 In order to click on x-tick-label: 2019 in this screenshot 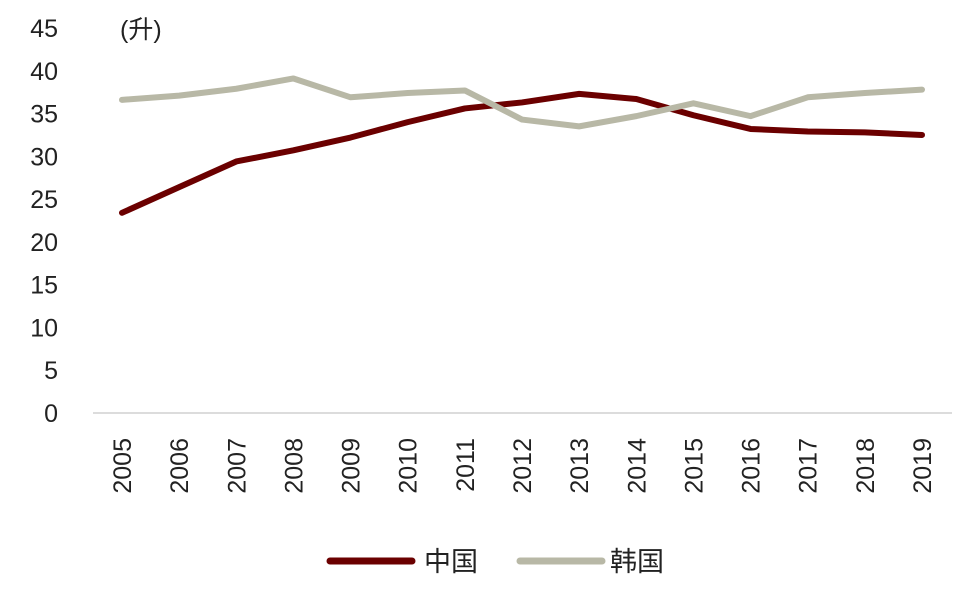, I will do `click(923, 466)`.